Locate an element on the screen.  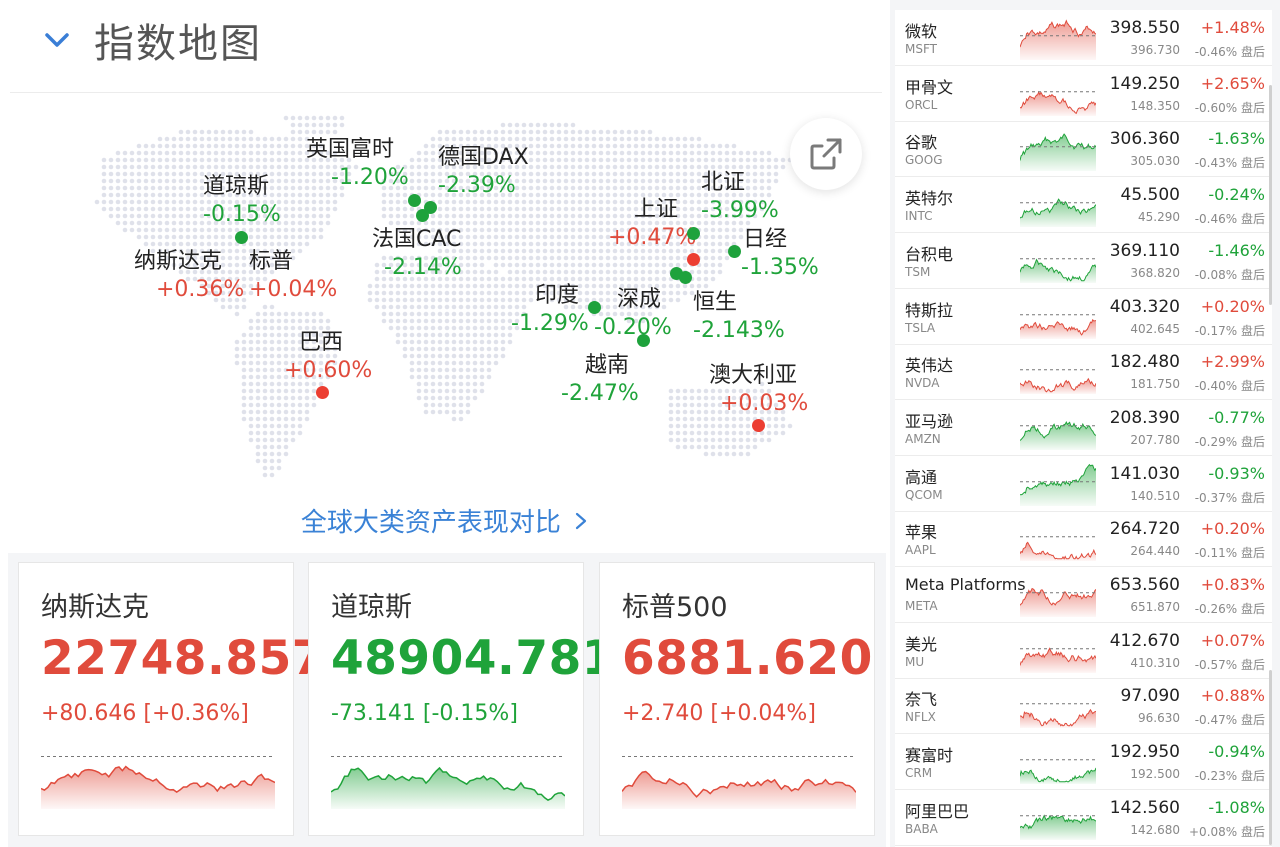
stock-ticker: AAPL is located at coordinates (920, 550).